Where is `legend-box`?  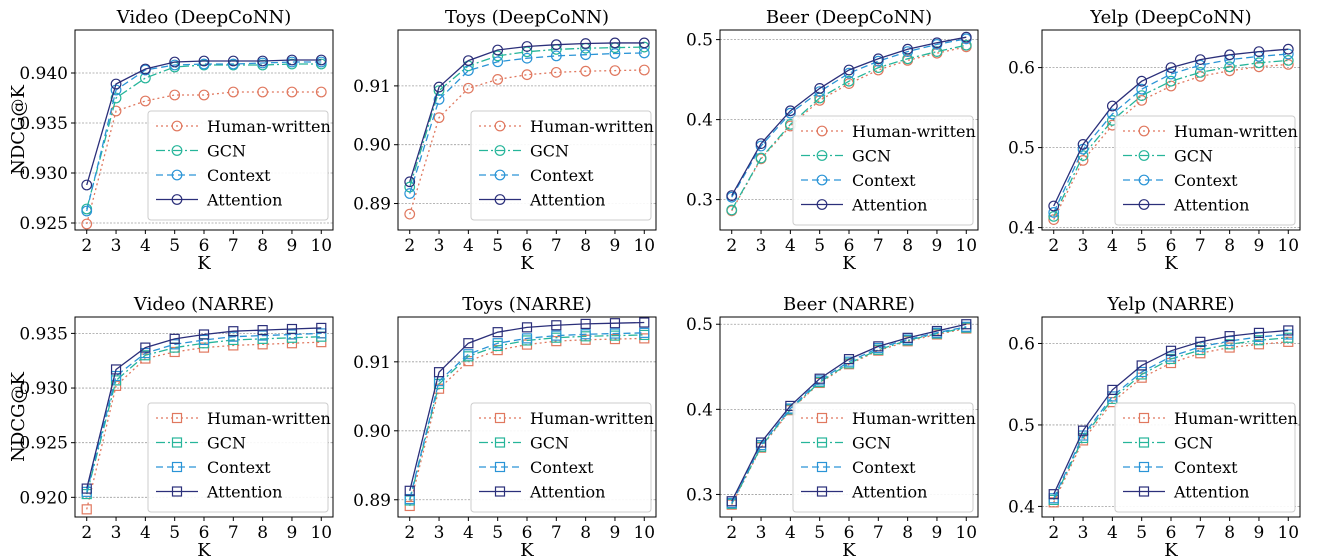
legend-box is located at coordinates (561, 165).